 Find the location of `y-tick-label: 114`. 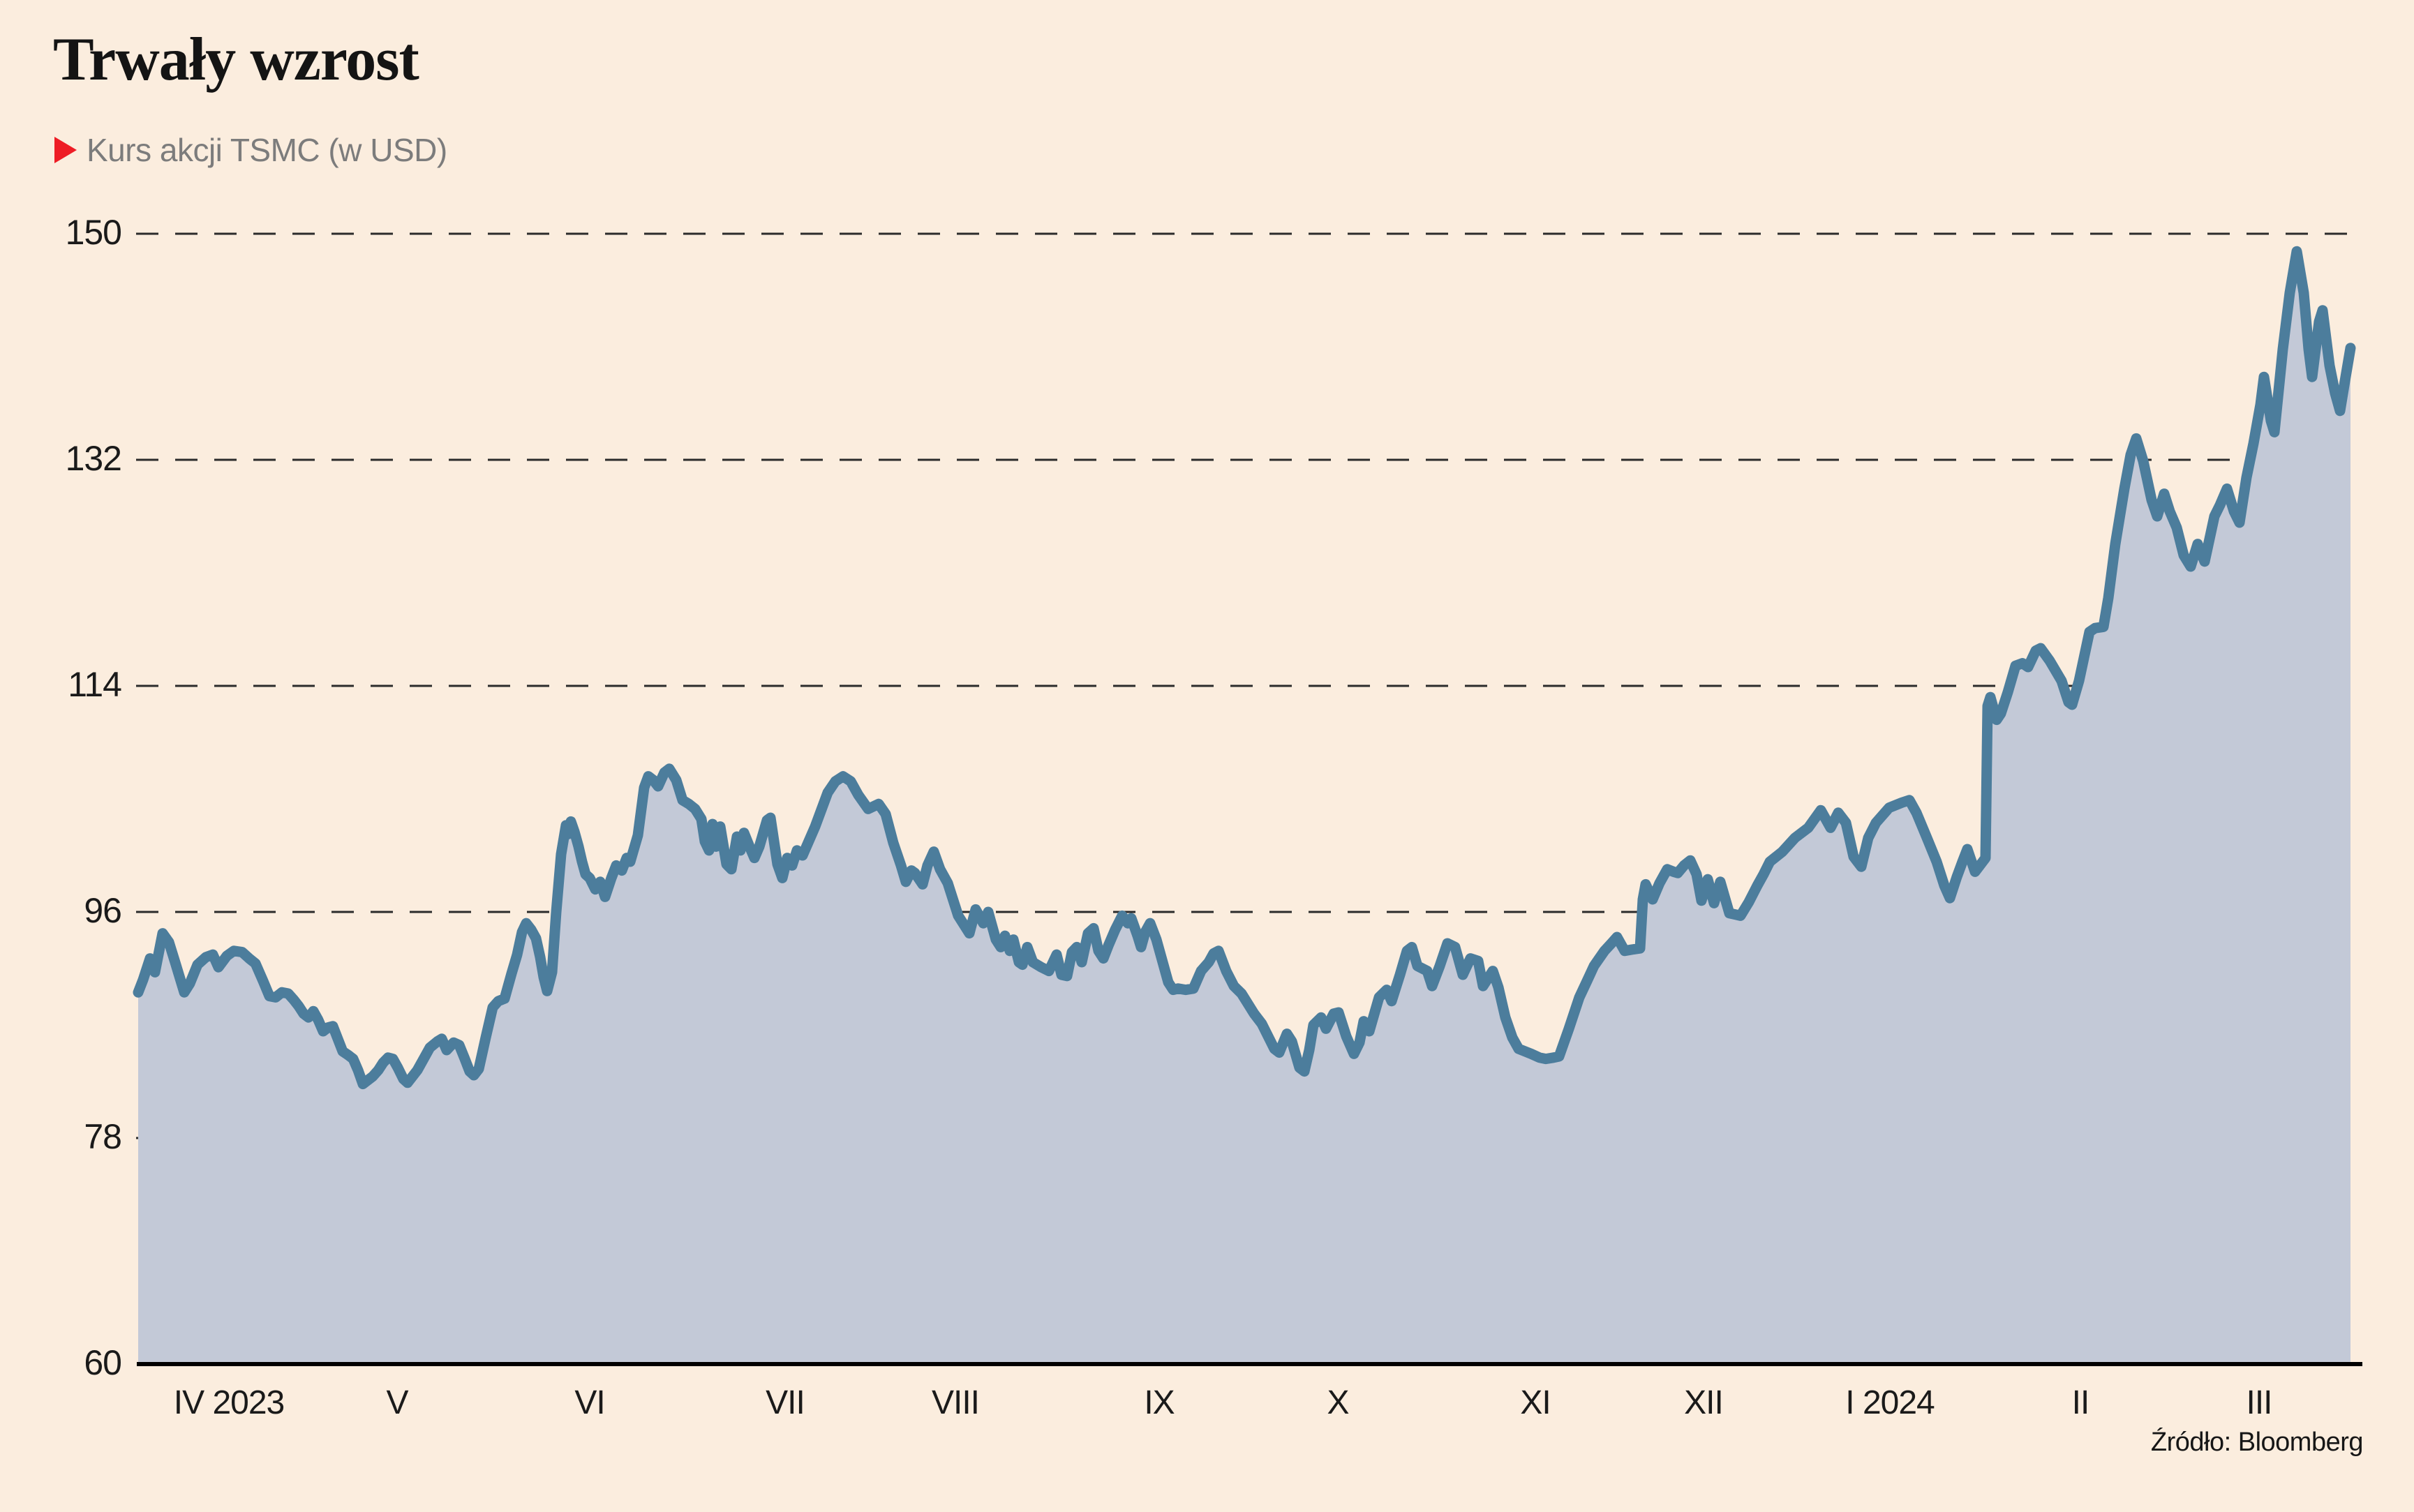

y-tick-label: 114 is located at coordinates (95, 684).